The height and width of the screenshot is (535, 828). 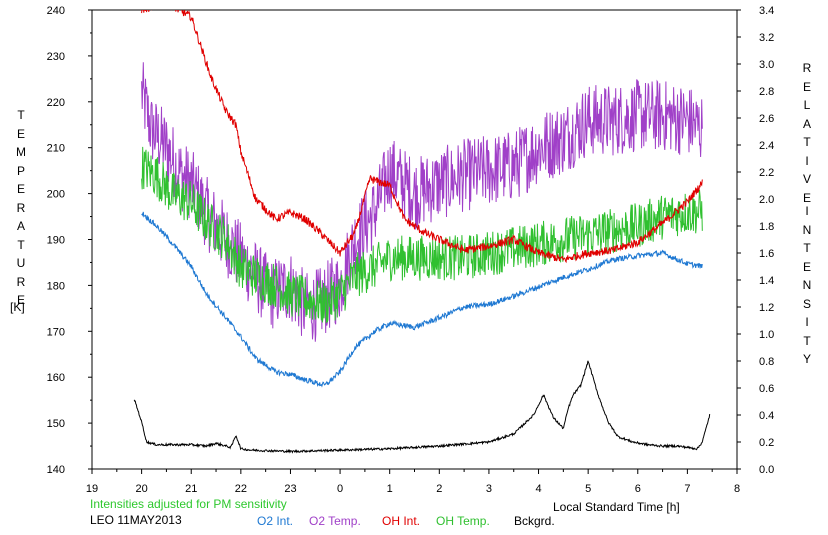 I want to click on legend-o2-int: O2 Int., so click(x=275, y=521).